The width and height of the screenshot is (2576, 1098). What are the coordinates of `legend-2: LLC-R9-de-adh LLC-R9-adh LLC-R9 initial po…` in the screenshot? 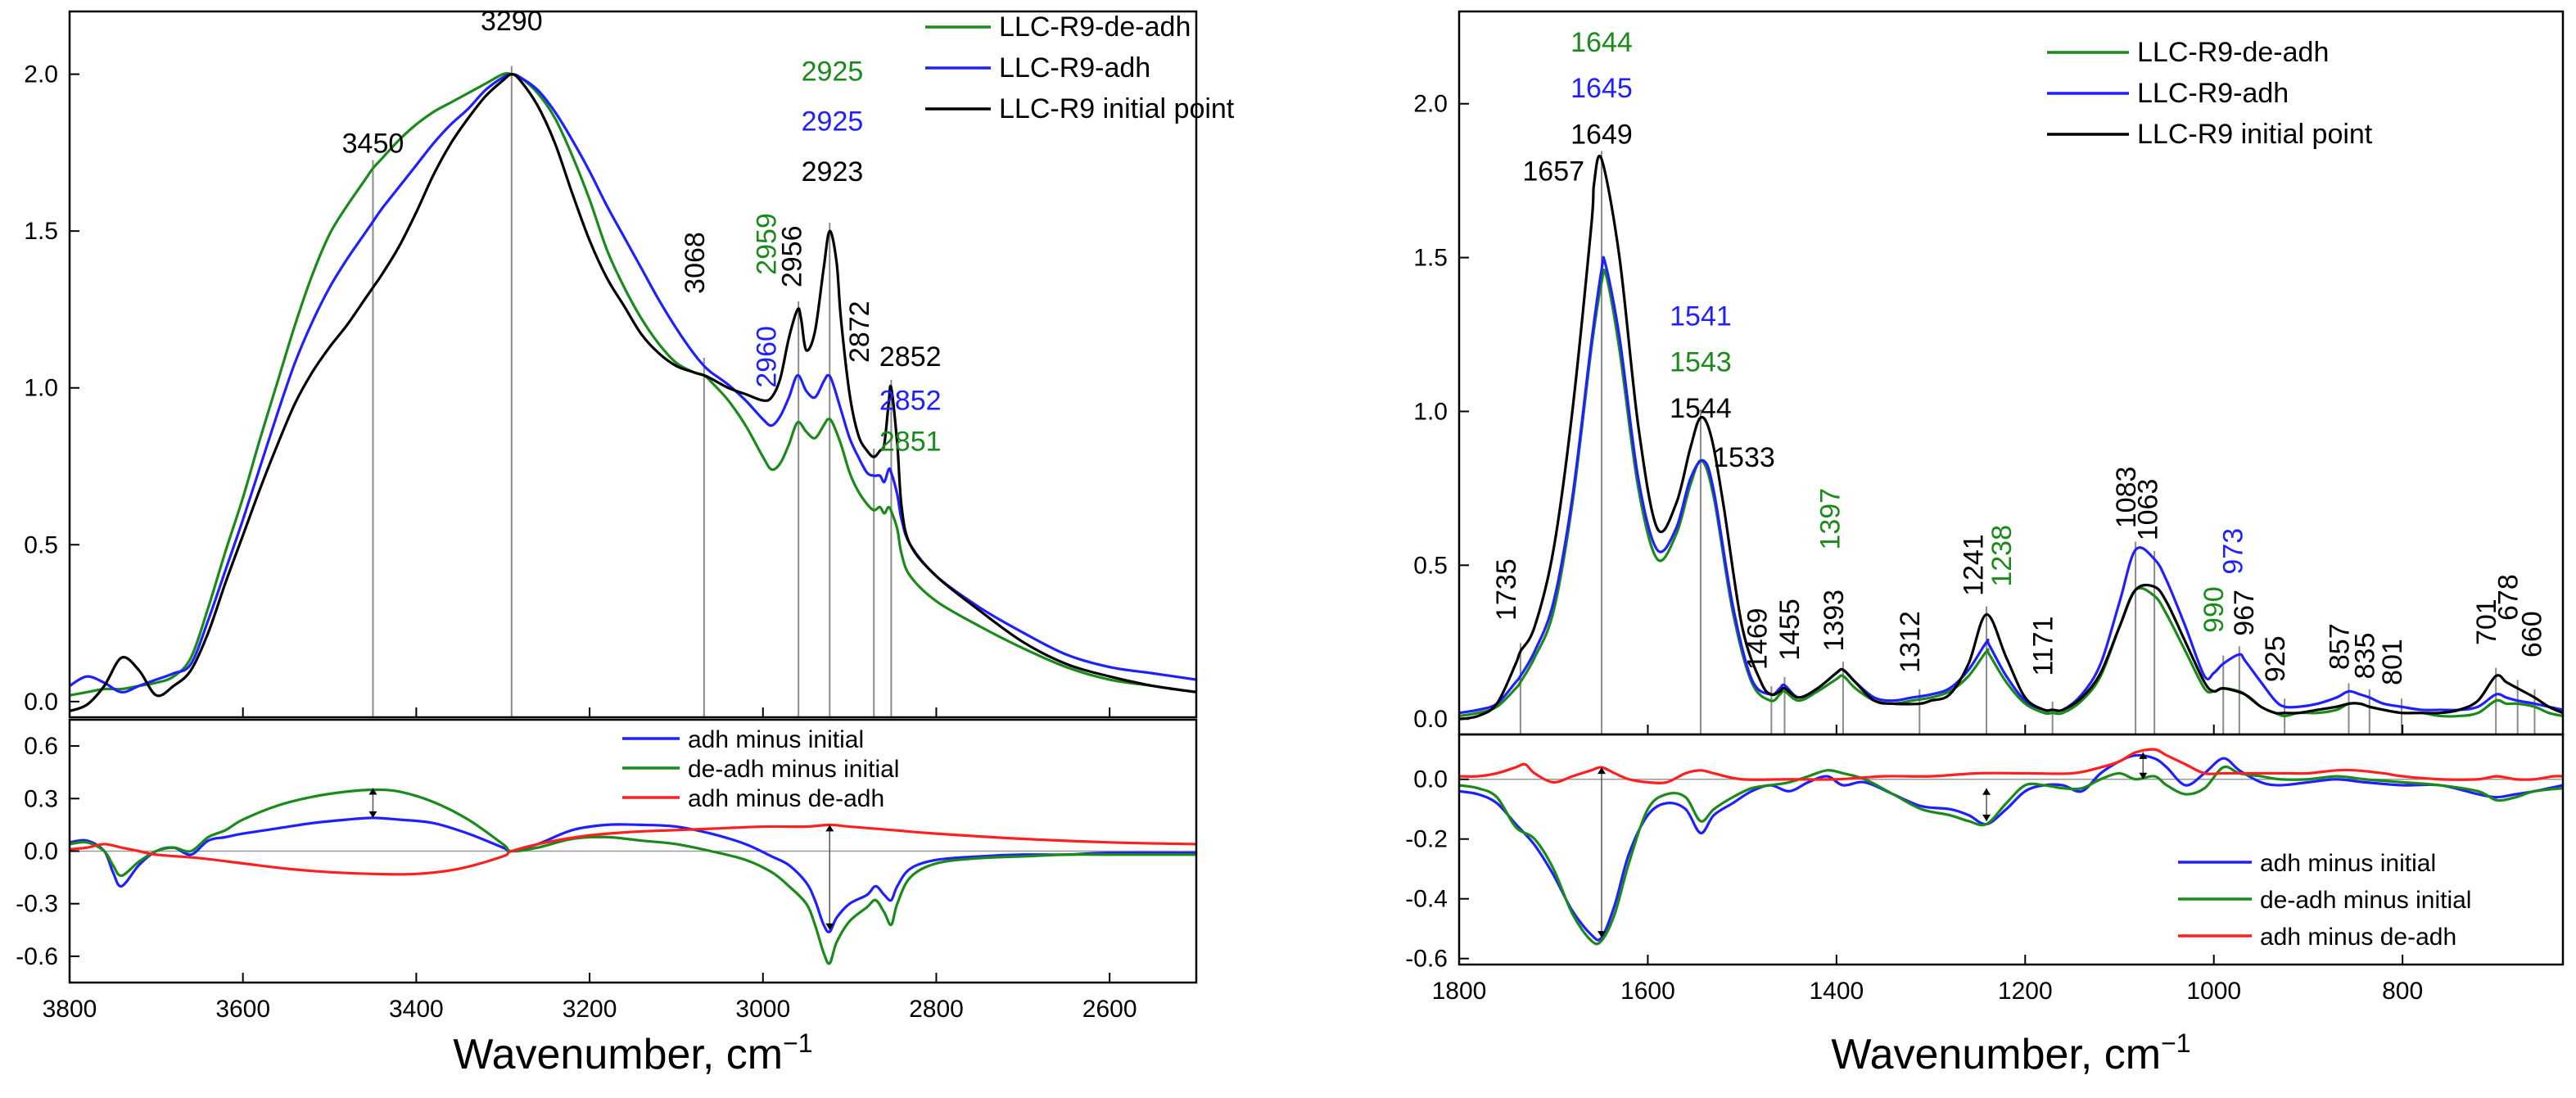 It's located at (2210, 93).